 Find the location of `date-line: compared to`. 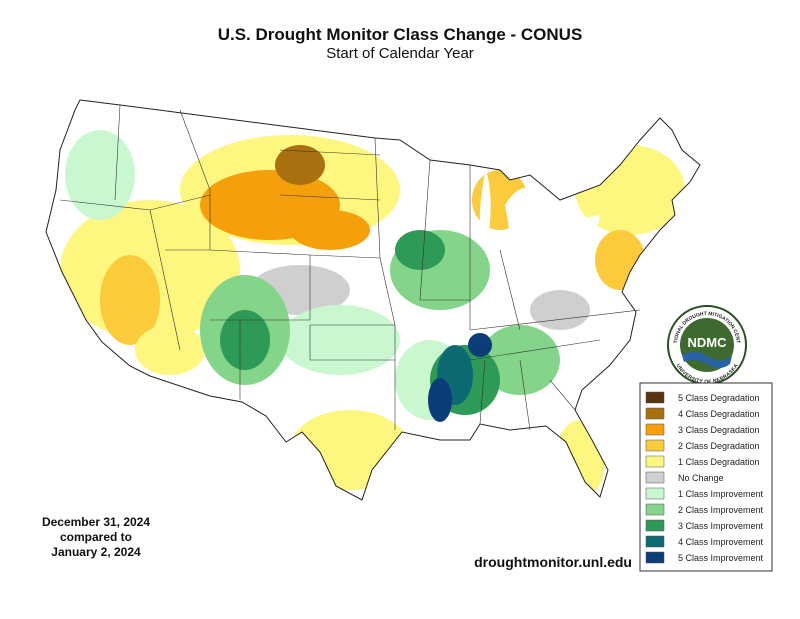

date-line: compared to is located at coordinates (96, 537).